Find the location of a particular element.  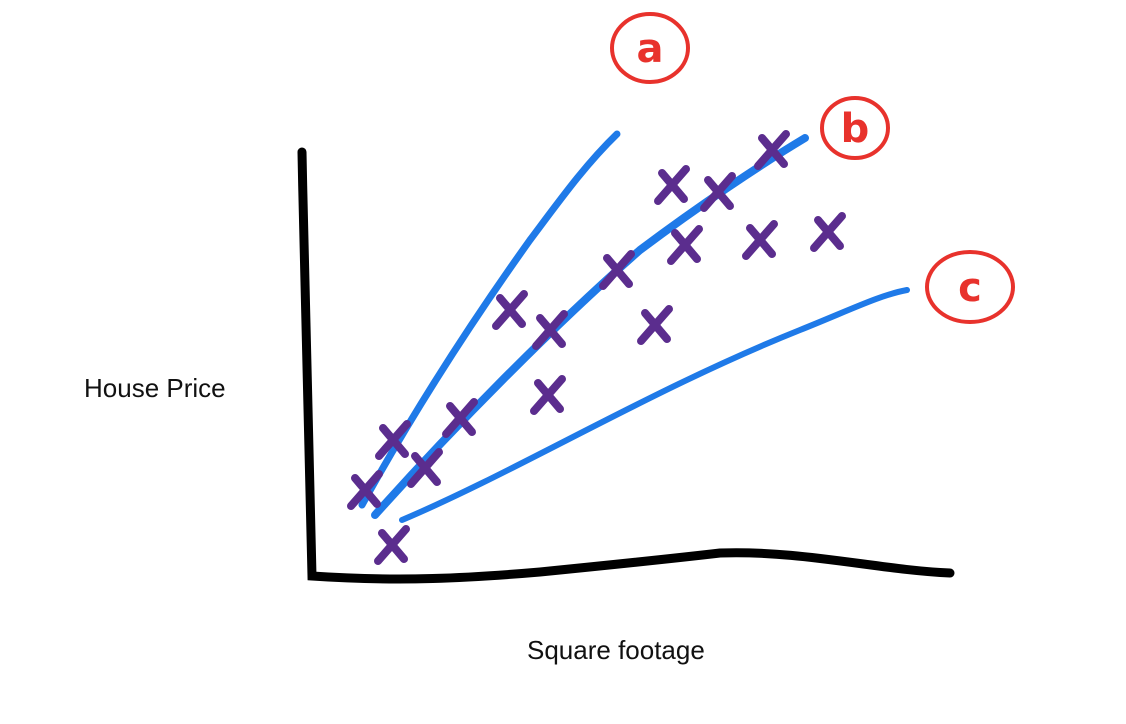

y-axis-label: House Price is located at coordinates (155, 388).